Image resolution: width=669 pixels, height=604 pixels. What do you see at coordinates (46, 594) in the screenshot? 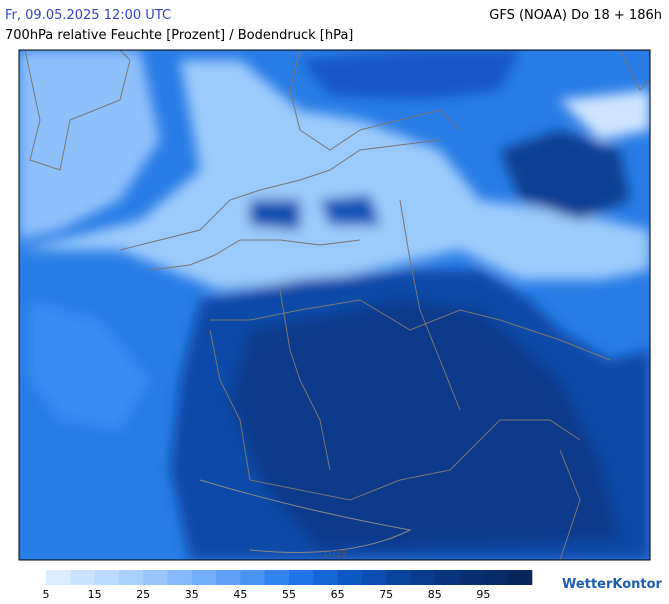
I see `colorbar-tick-label: 5` at bounding box center [46, 594].